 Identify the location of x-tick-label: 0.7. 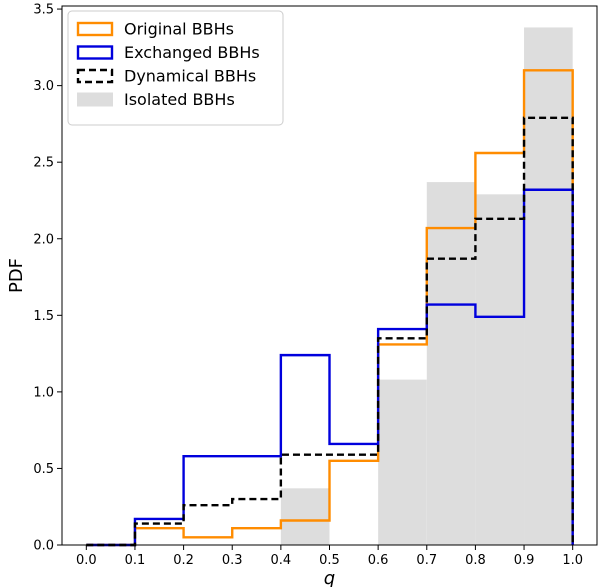
(426, 560).